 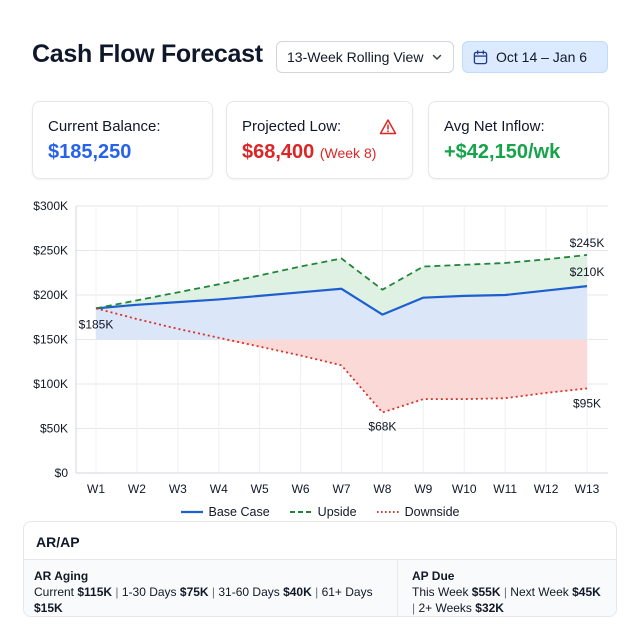 I want to click on avg-net-inflow-value: +$42,150/wk, so click(x=502, y=152).